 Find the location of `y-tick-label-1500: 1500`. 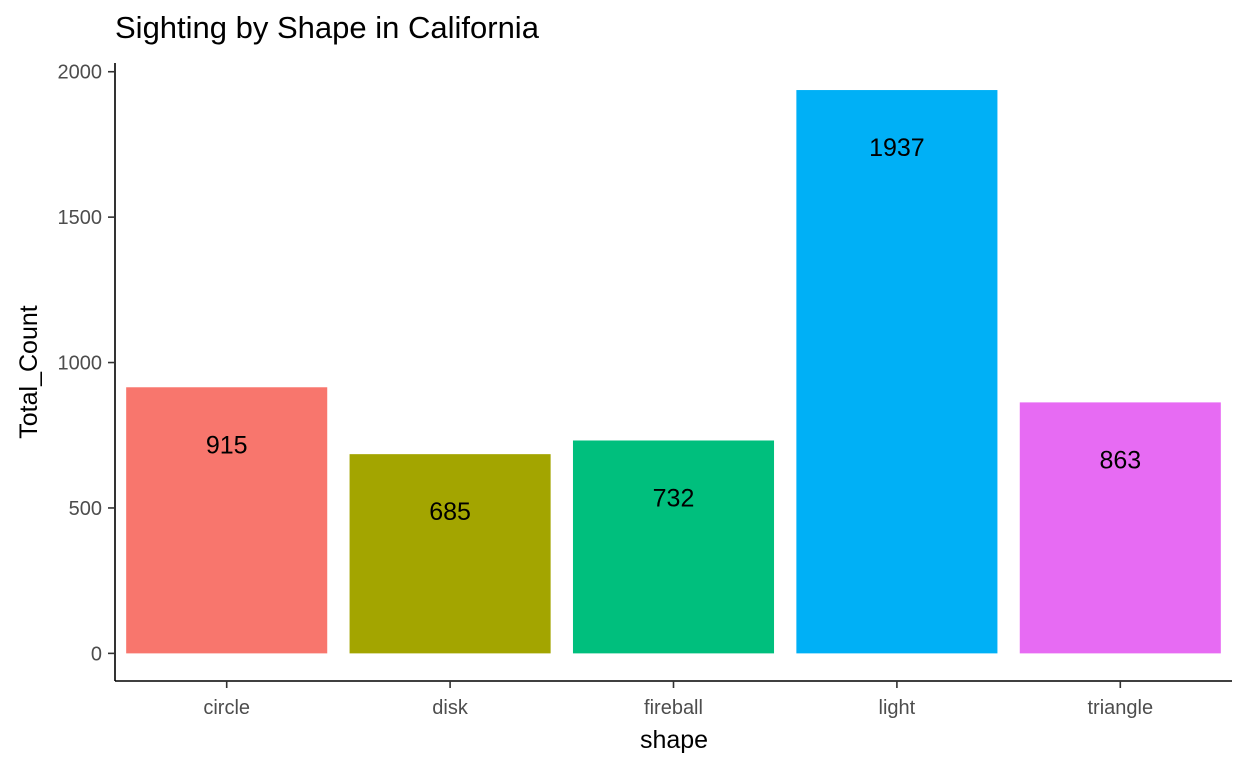

y-tick-label-1500: 1500 is located at coordinates (80, 218).